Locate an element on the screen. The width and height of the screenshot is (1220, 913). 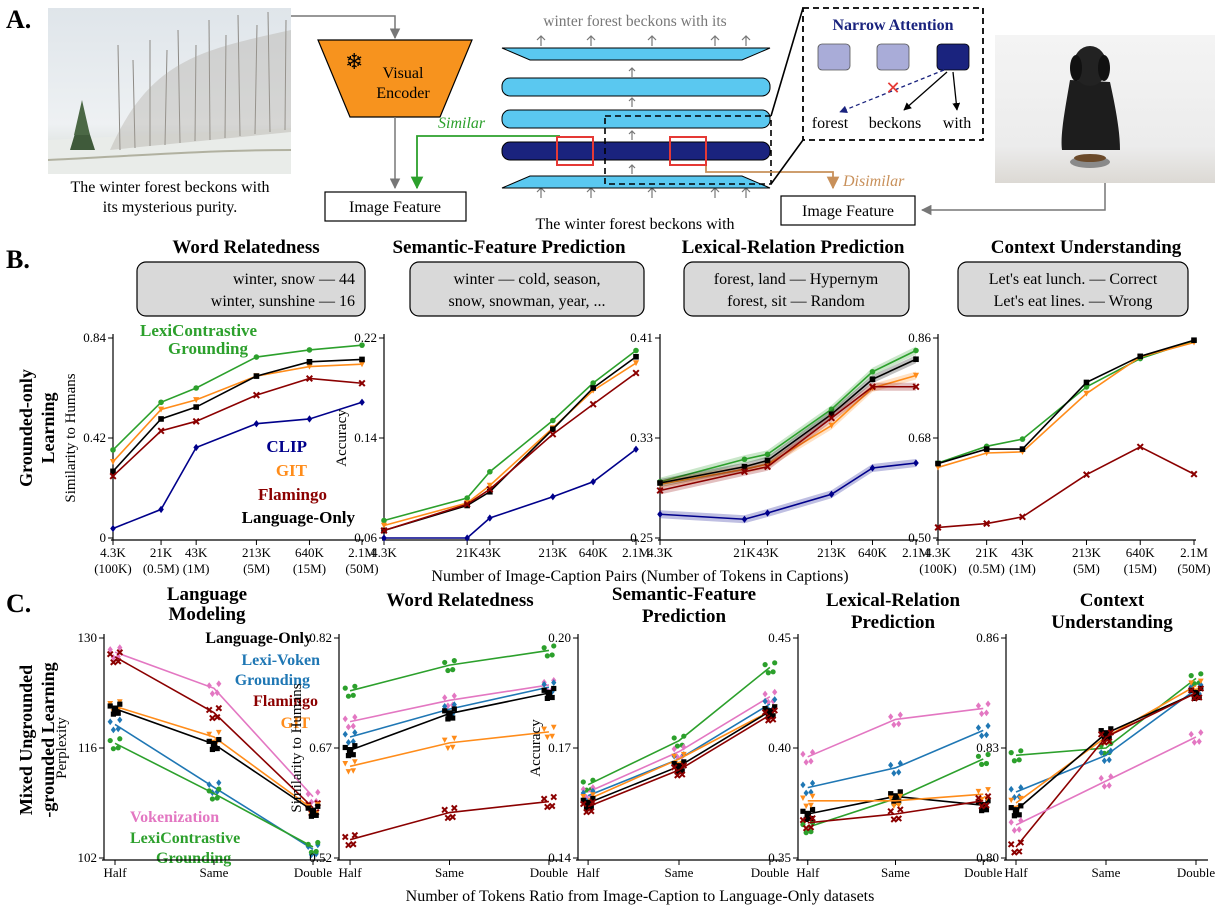
x-tick-sublabel: (0.5M) is located at coordinates (986, 568).